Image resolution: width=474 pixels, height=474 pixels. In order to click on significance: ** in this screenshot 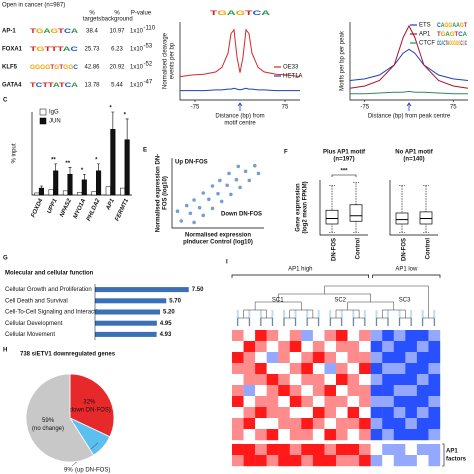, I will do `click(67, 164)`.